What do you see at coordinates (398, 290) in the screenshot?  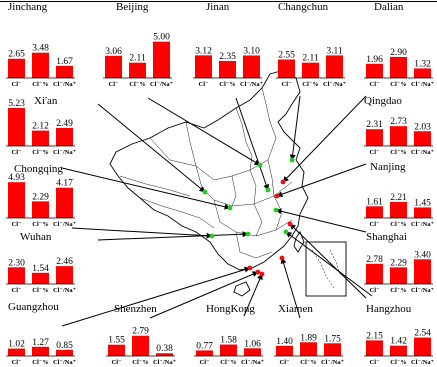 I see `tick-label-shanghai-2: Cl⁻%` at bounding box center [398, 290].